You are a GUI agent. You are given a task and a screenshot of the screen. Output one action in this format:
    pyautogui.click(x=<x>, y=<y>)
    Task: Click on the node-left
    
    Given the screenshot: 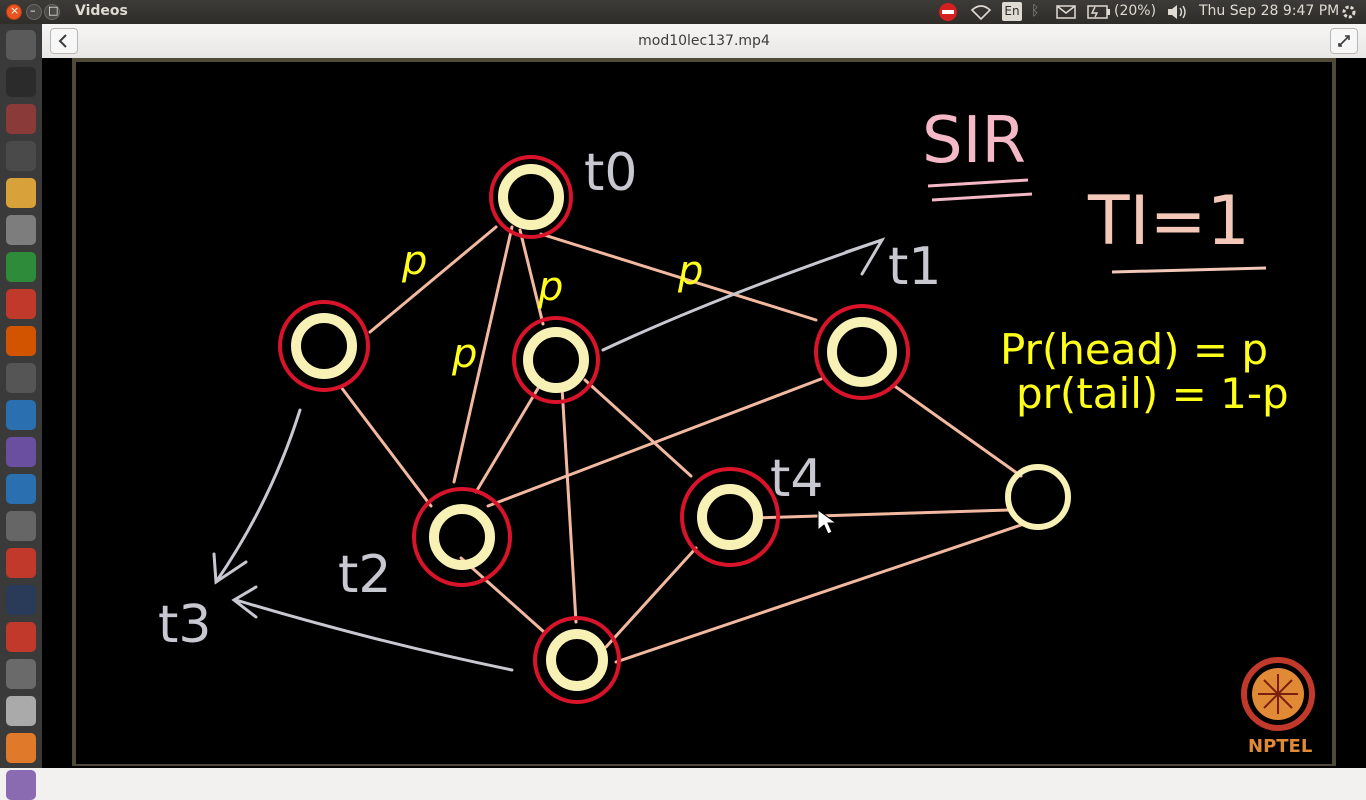 What is the action you would take?
    pyautogui.click(x=324, y=346)
    